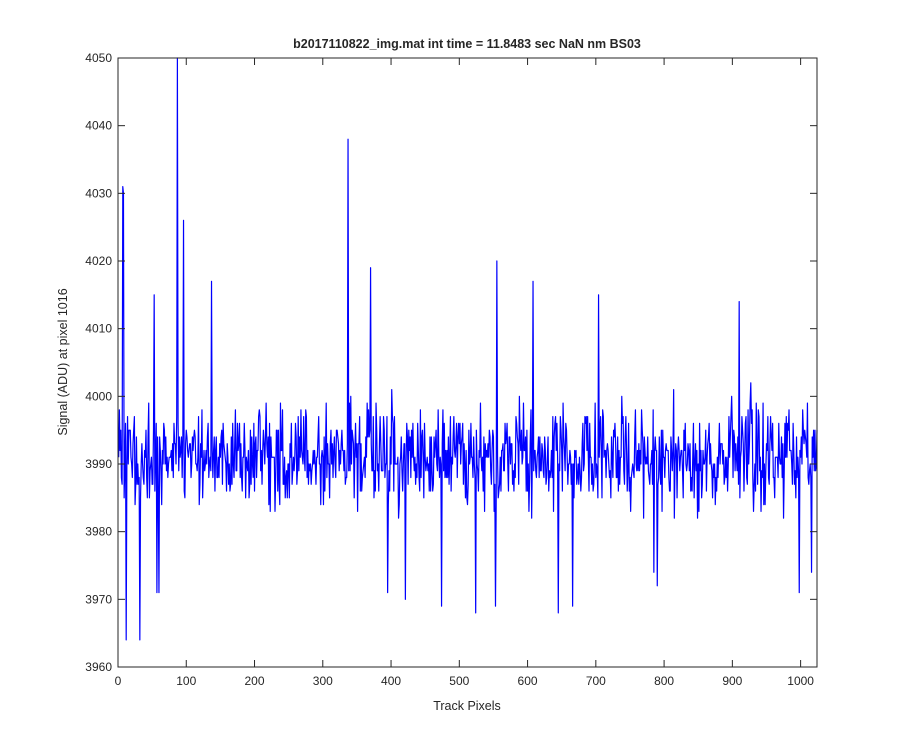 Image resolution: width=900 pixels, height=750 pixels. Describe the element at coordinates (391, 681) in the screenshot. I see `x-tick-label: 400` at that location.